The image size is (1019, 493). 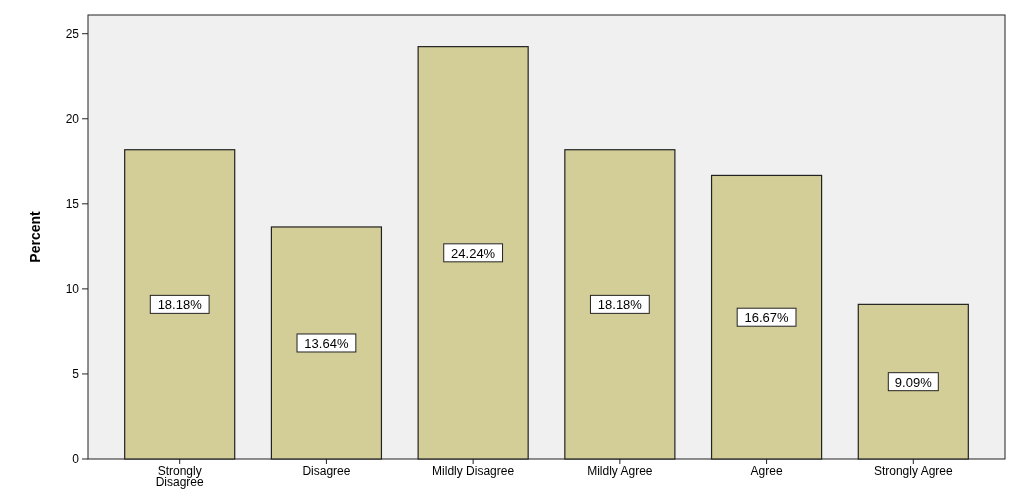 What do you see at coordinates (913, 471) in the screenshot?
I see `x-tick-label: Strongly Agree` at bounding box center [913, 471].